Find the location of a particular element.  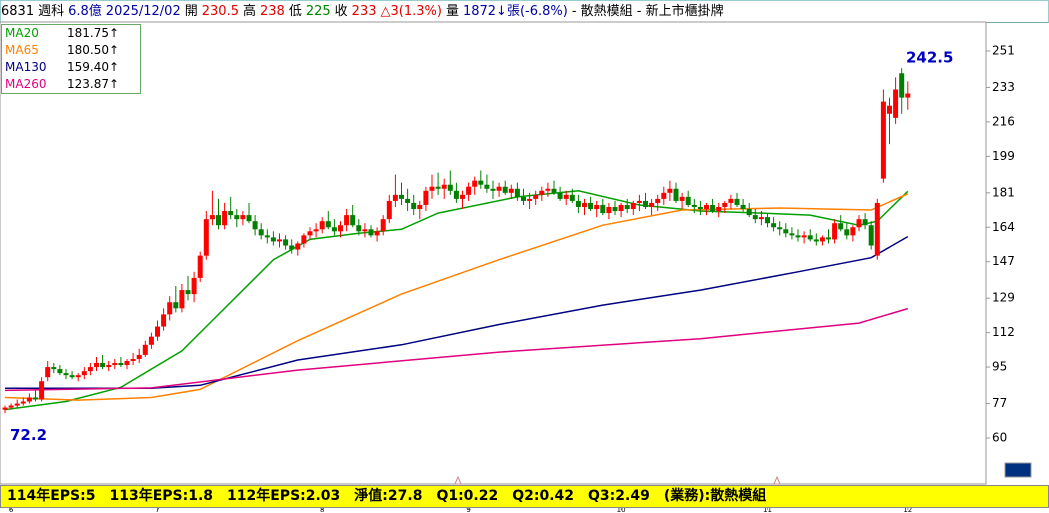

legend-name: MA130 is located at coordinates (26, 67).